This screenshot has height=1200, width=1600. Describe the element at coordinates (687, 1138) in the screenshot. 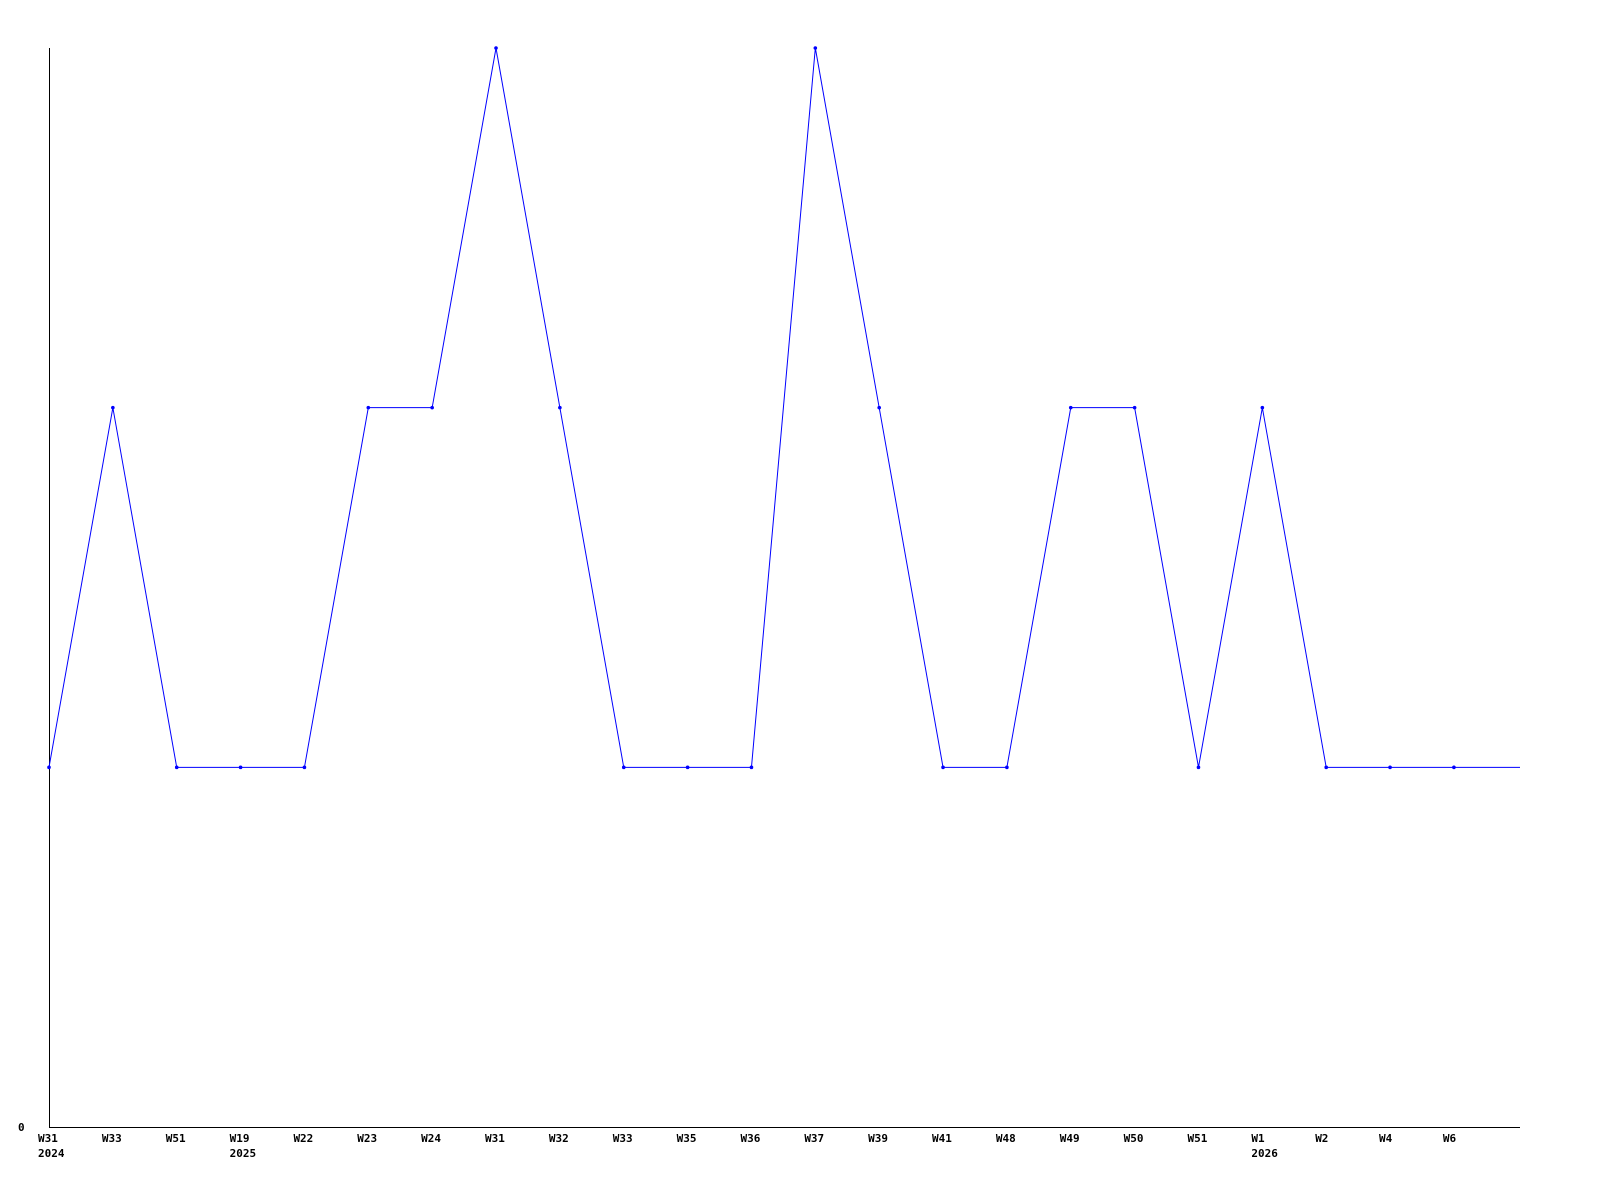

I see `x-tick-label: W35` at that location.